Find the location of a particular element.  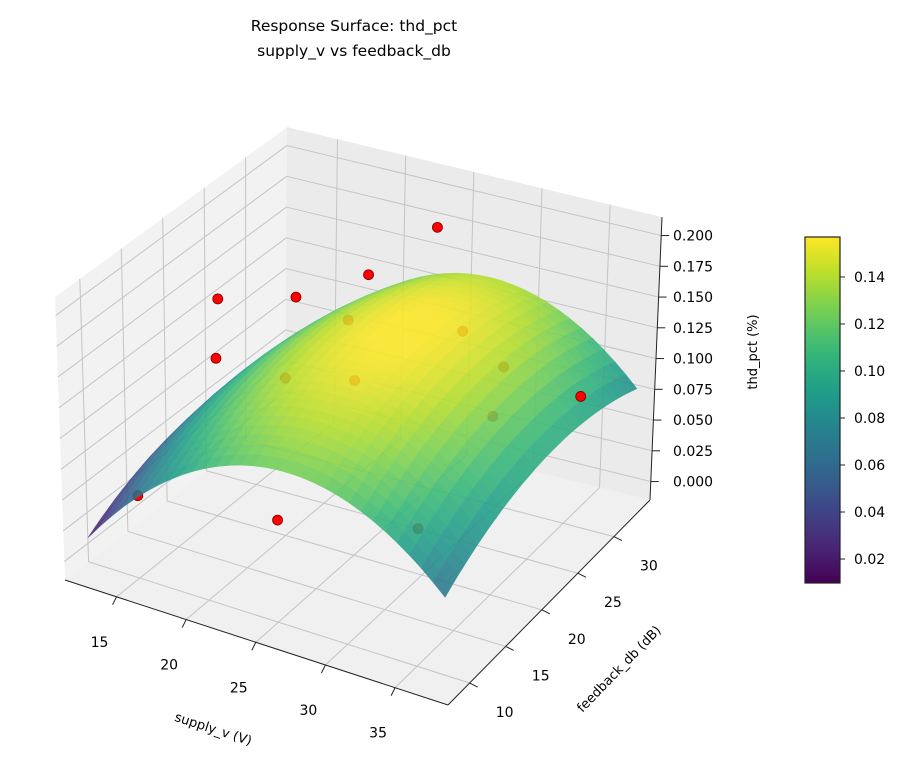

z-tick-label: 0.150 is located at coordinates (693, 298).